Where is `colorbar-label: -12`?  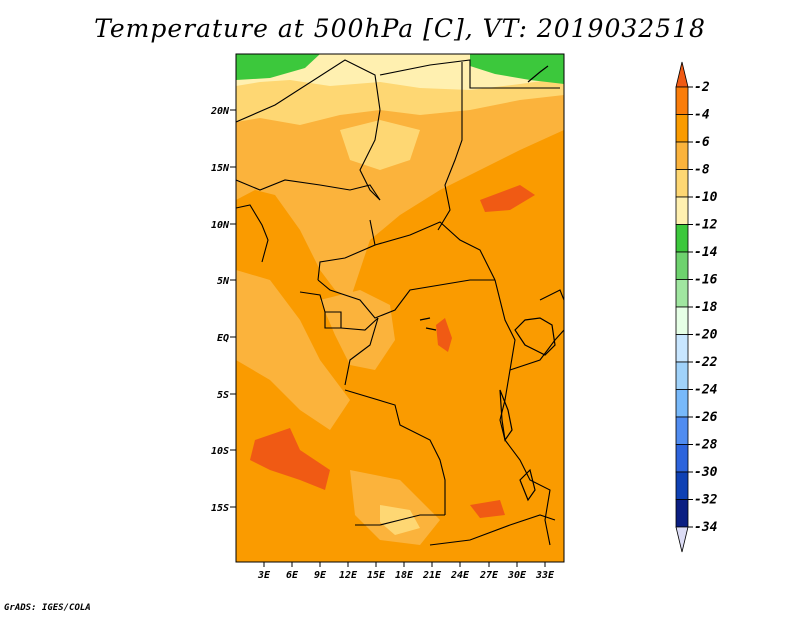 colorbar-label: -12 is located at coordinates (706, 225).